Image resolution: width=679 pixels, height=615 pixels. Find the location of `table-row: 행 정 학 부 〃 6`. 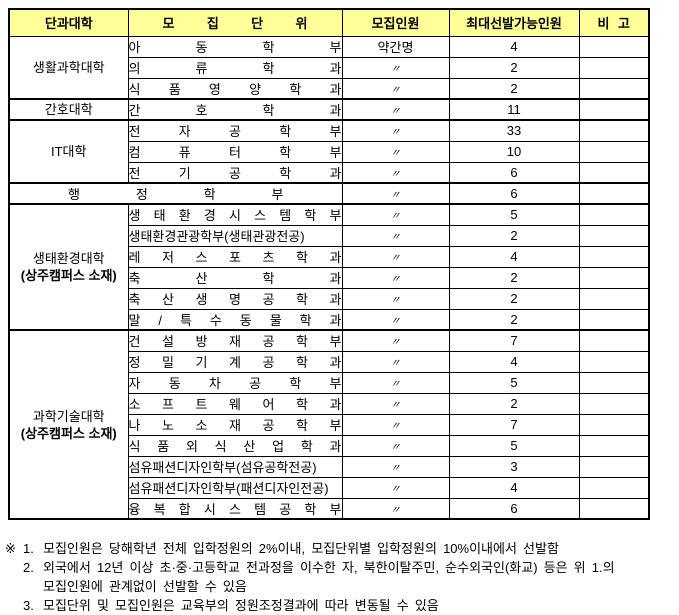

table-row: 행 정 학 부 〃 6 is located at coordinates (329, 193).